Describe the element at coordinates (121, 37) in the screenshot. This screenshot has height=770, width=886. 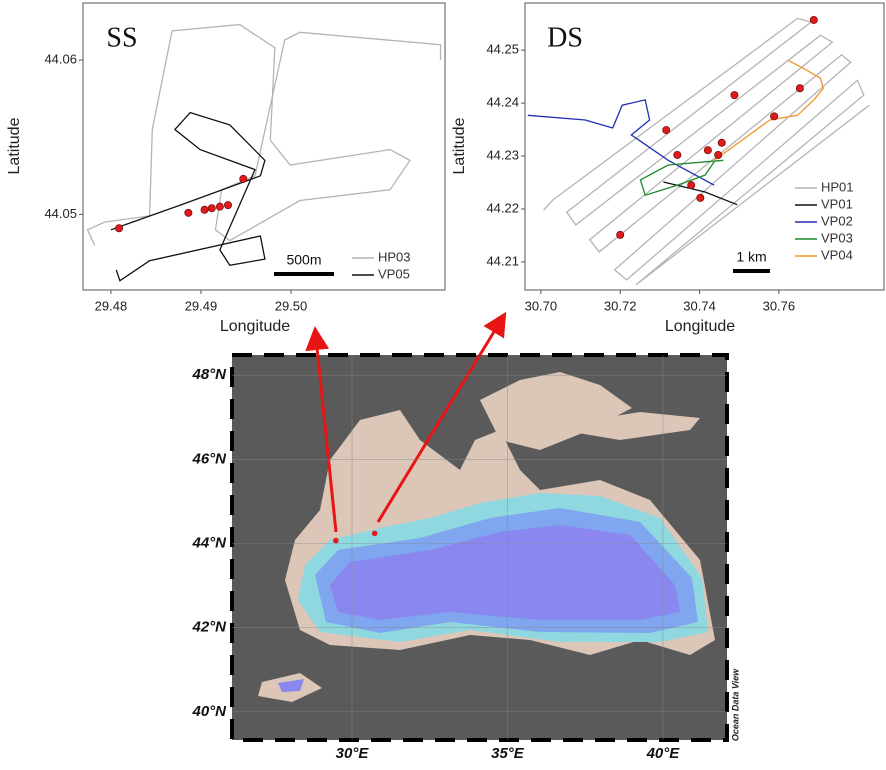
I see `panel-label: SS` at that location.